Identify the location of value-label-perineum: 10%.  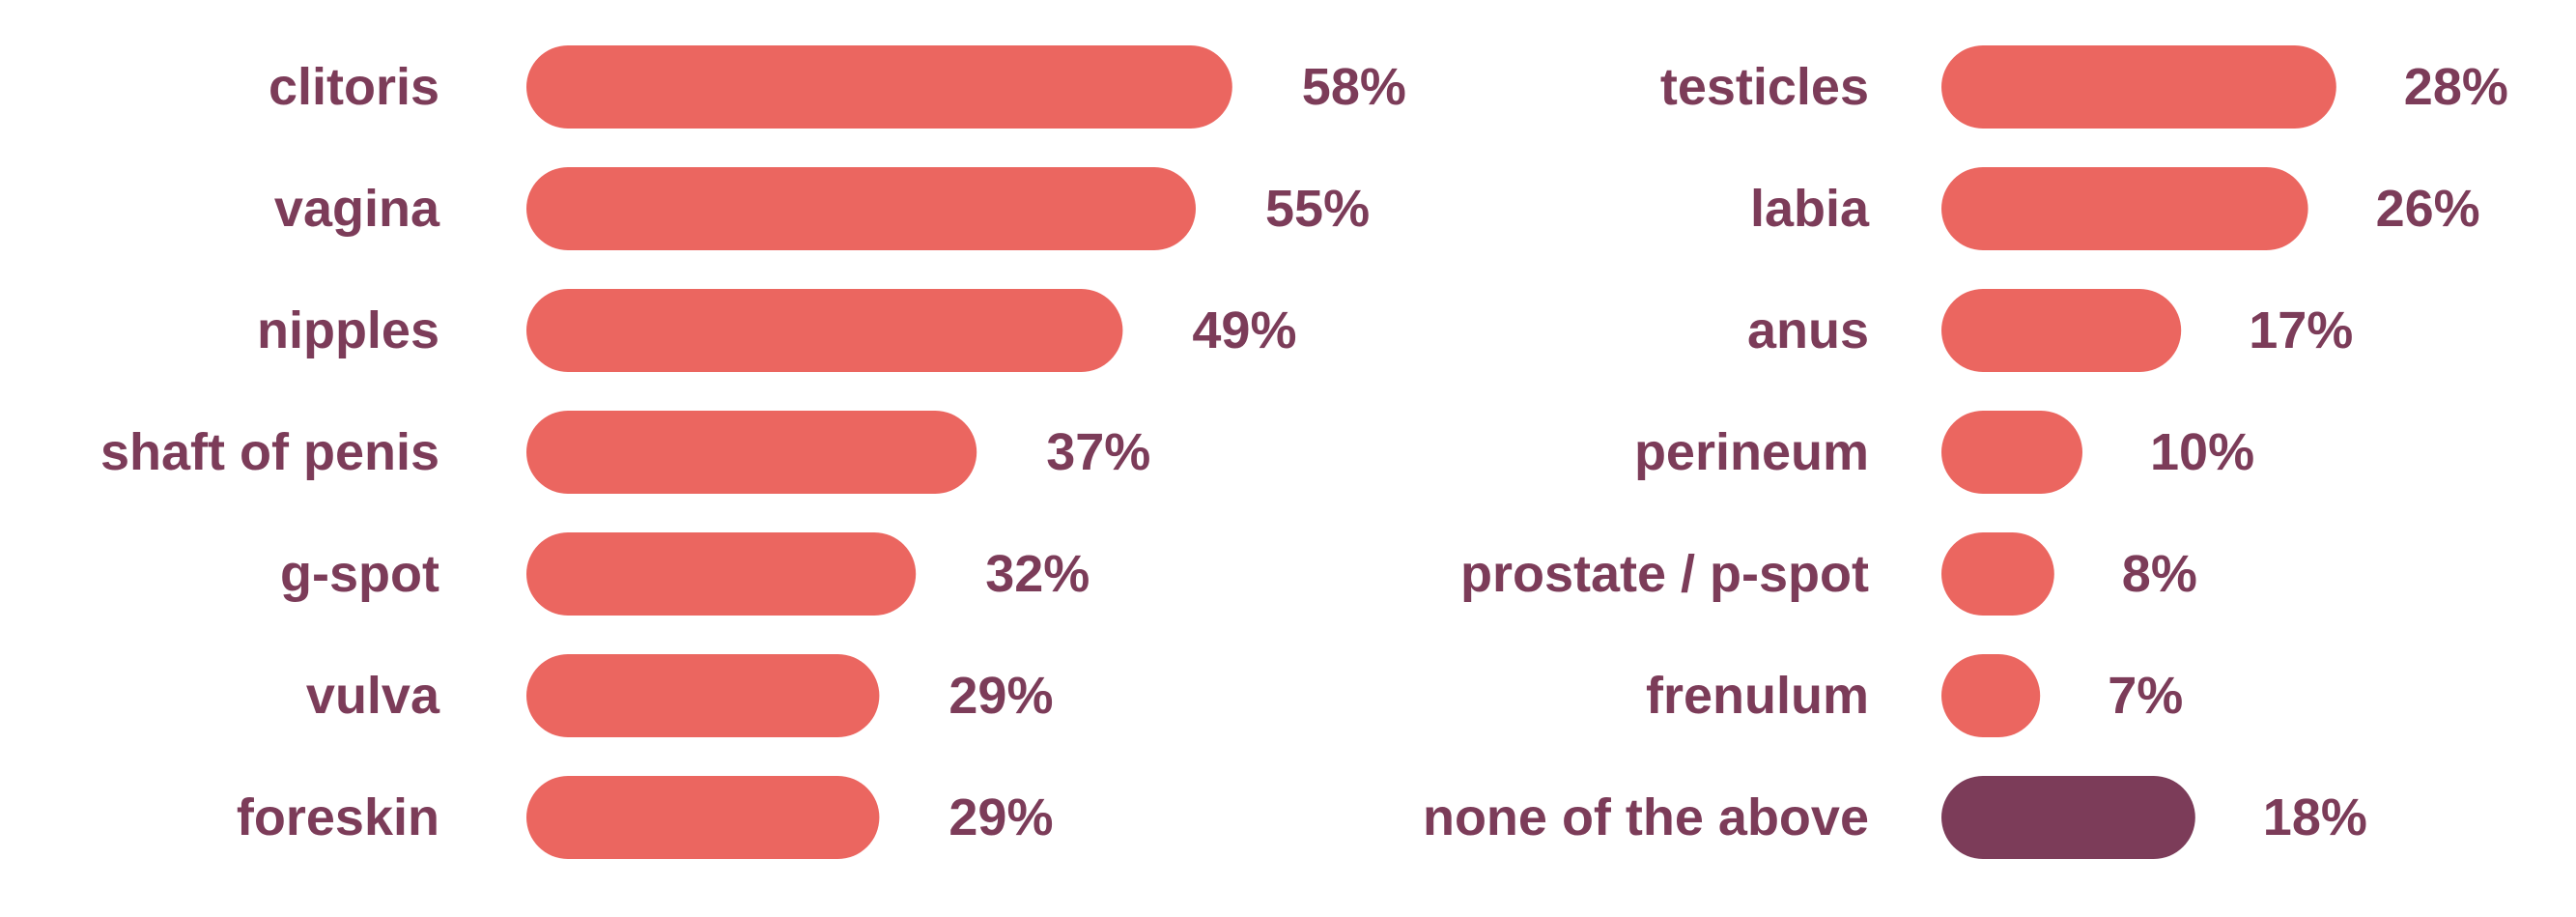
(2202, 452).